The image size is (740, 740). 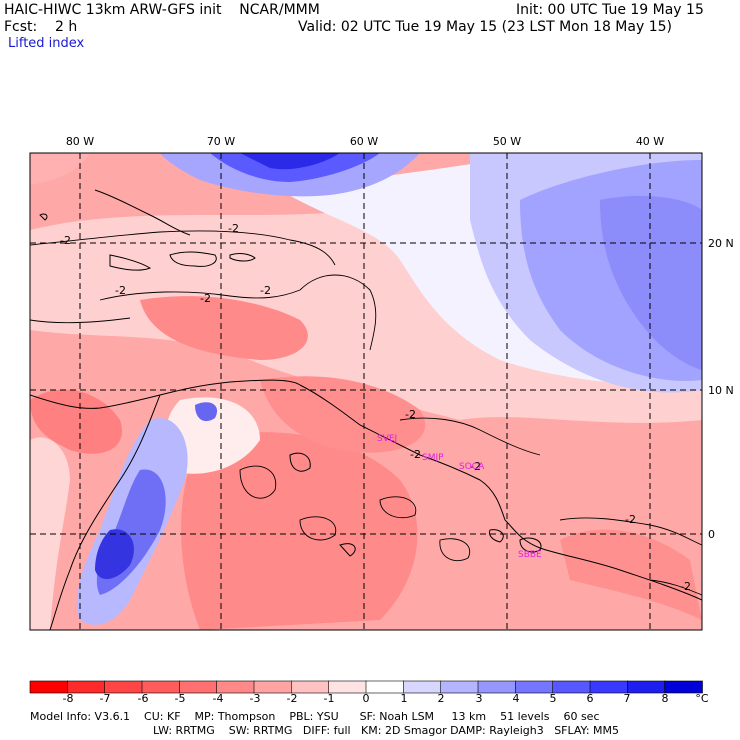 I want to click on colorbar-tick: 4, so click(x=516, y=698).